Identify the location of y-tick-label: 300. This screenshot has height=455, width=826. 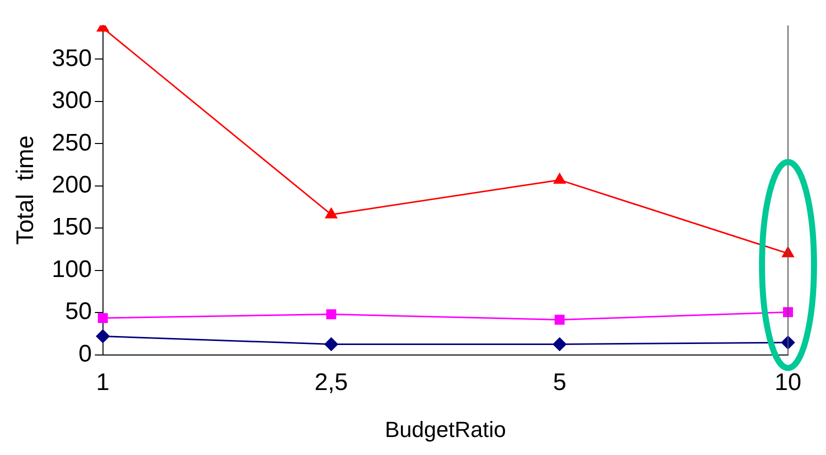
(72, 100).